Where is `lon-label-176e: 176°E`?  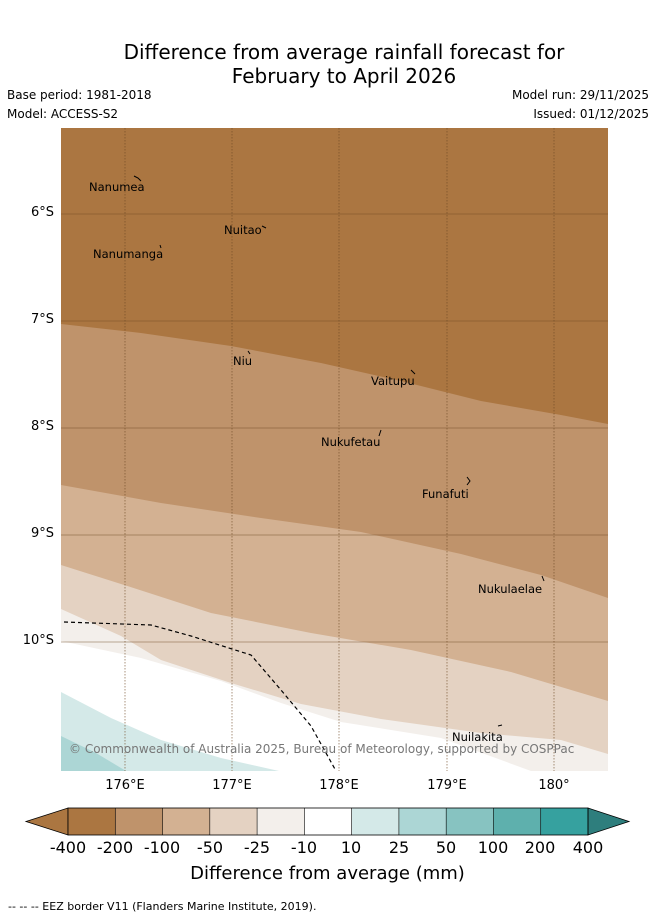
lon-label-176e: 176°E is located at coordinates (125, 785).